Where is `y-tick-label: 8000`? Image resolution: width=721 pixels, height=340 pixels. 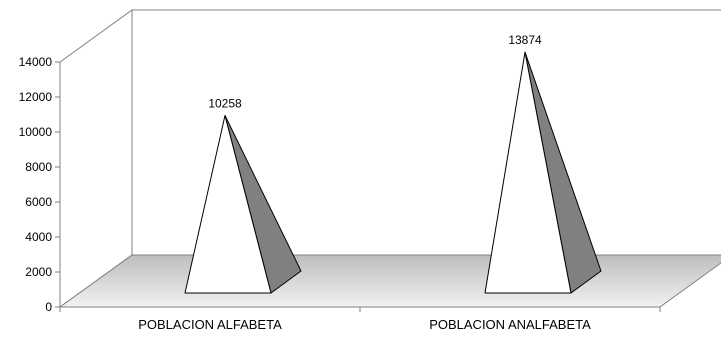
y-tick-label: 8000 is located at coordinates (38, 167).